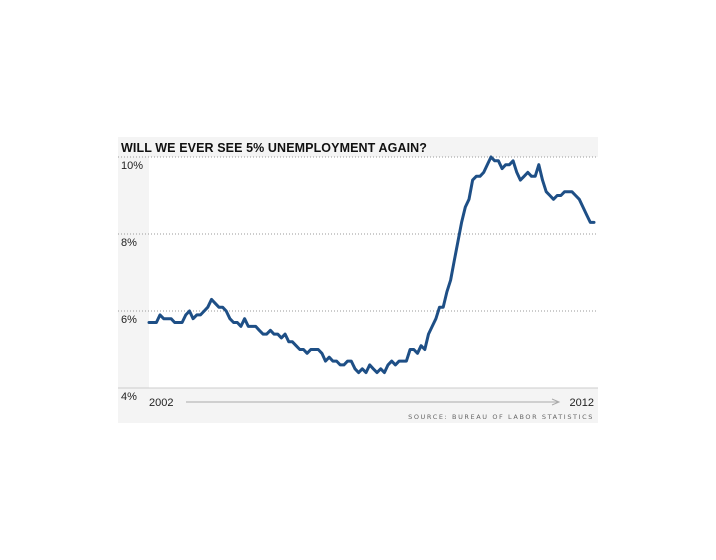 The width and height of the screenshot is (716, 560). I want to click on y-tick-label: 4%, so click(129, 397).